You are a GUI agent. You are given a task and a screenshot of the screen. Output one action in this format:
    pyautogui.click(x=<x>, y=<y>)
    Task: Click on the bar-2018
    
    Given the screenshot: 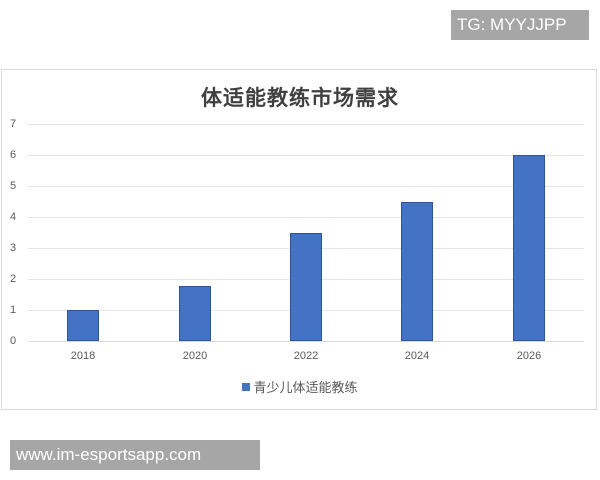 What is the action you would take?
    pyautogui.click(x=83, y=325)
    